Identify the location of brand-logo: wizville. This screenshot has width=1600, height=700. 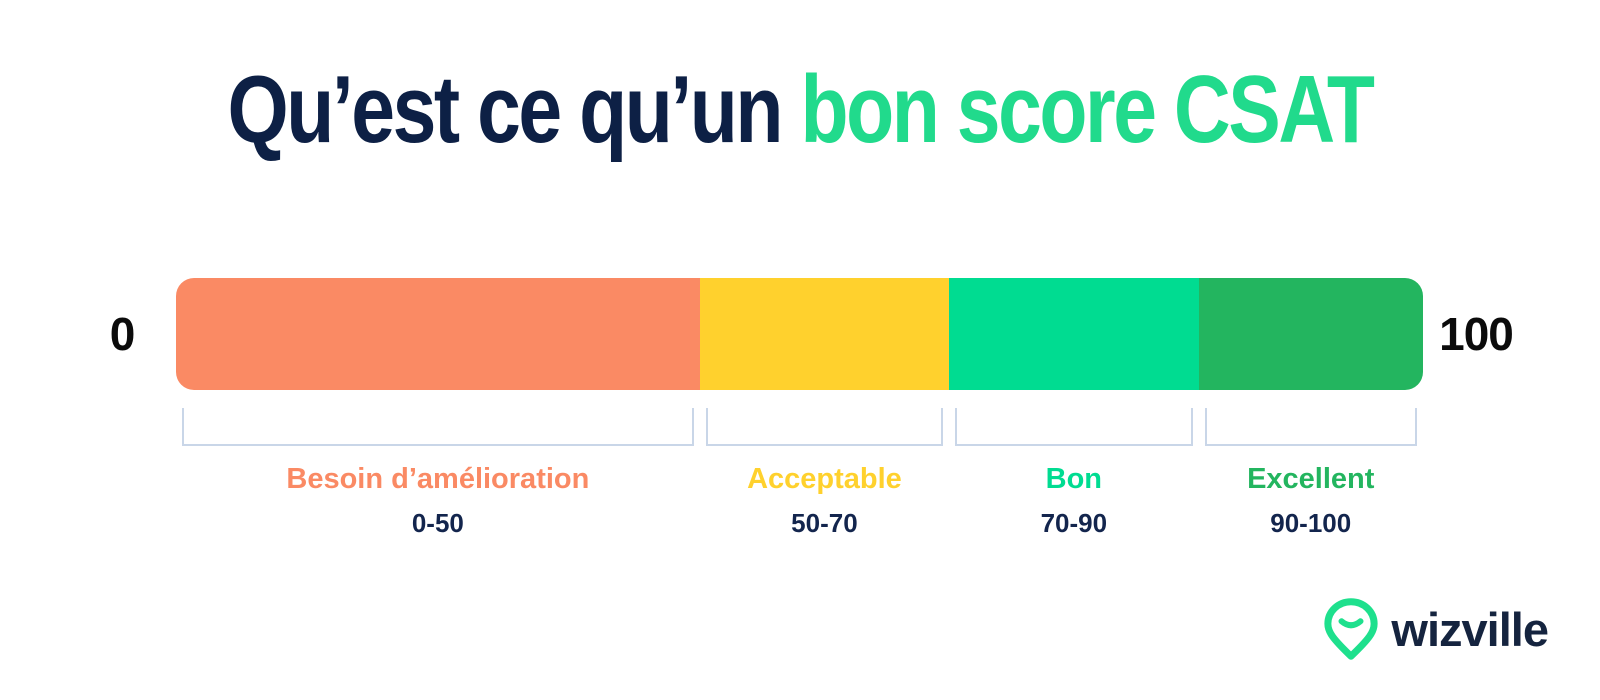
(1435, 629).